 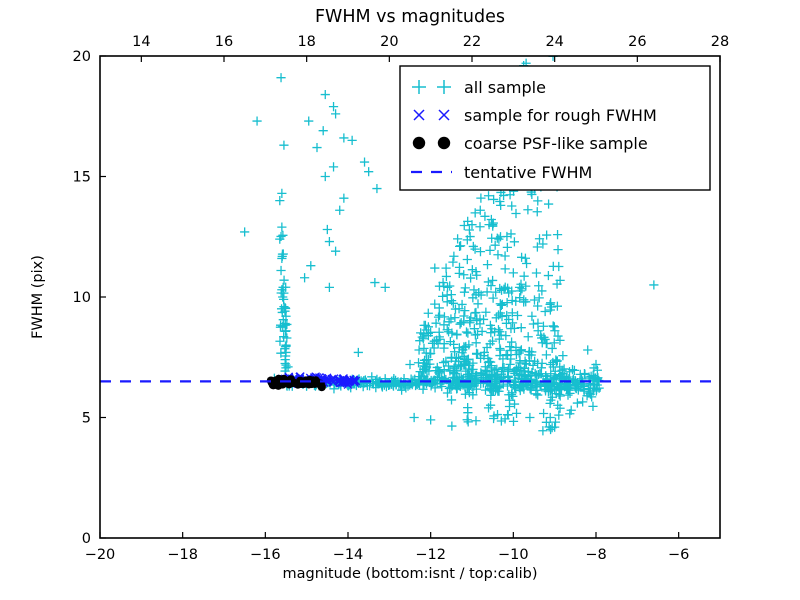 I want to click on x-top-tick-label: 16, so click(x=224, y=42).